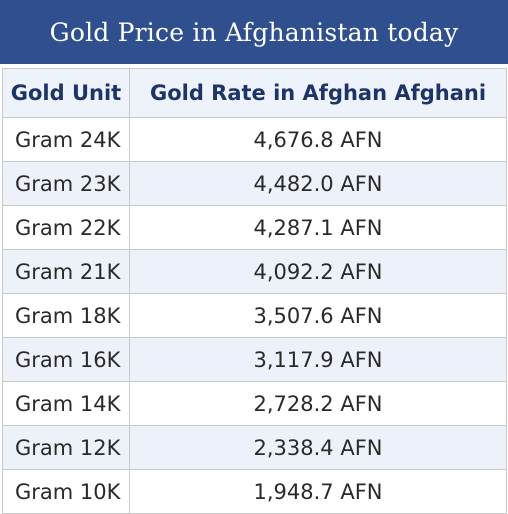  I want to click on gold-rate-cell: 3,507.6 AFN, so click(318, 315).